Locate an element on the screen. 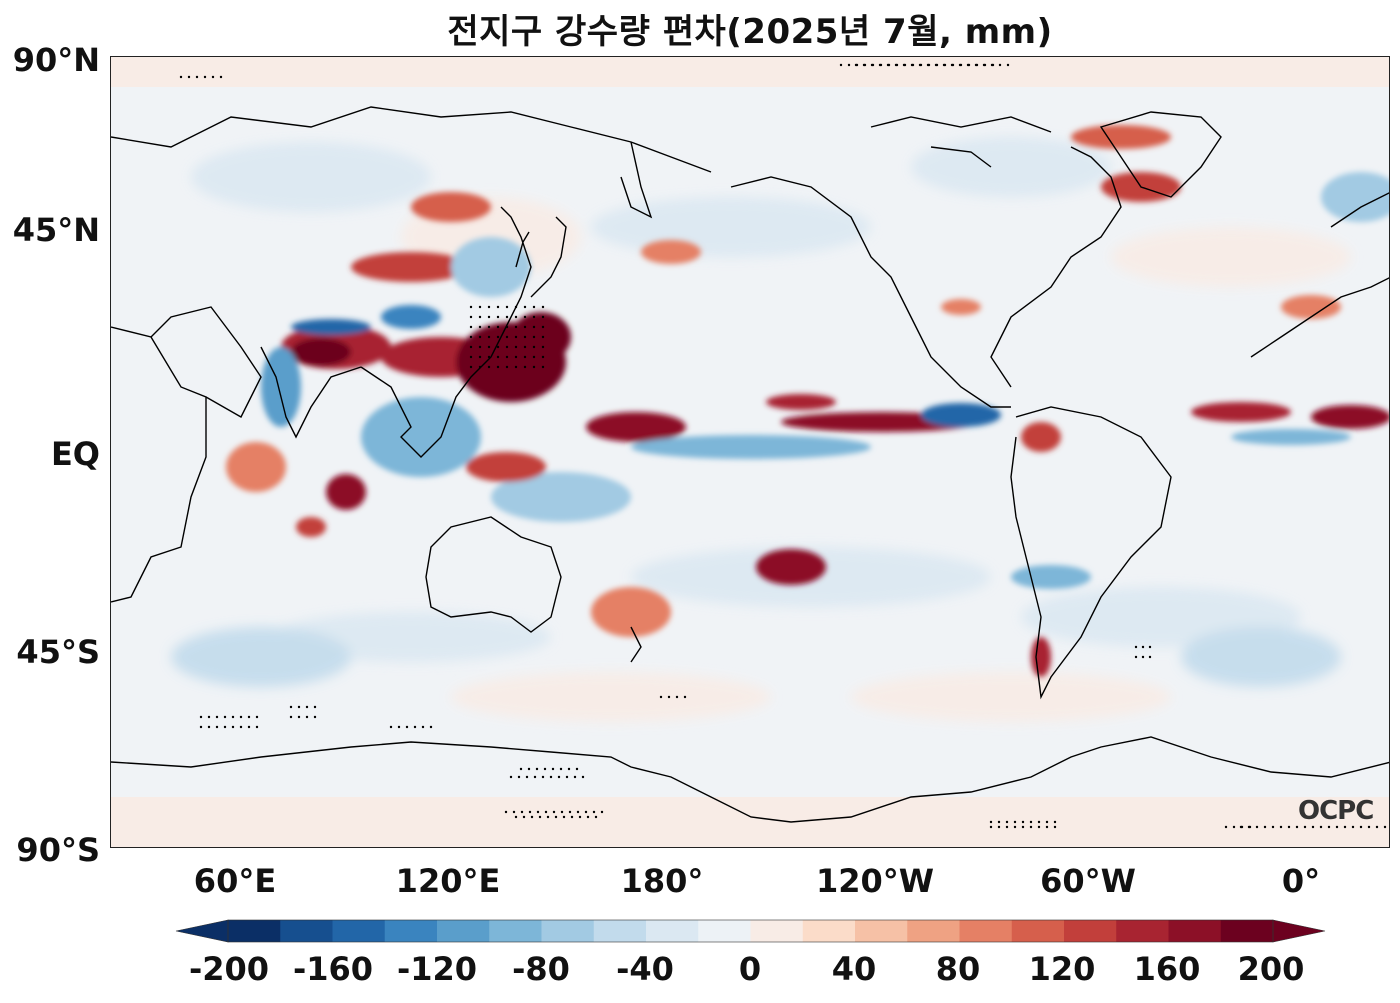 Image resolution: width=1400 pixels, height=1003 pixels. colorbar-outline is located at coordinates (750, 931).